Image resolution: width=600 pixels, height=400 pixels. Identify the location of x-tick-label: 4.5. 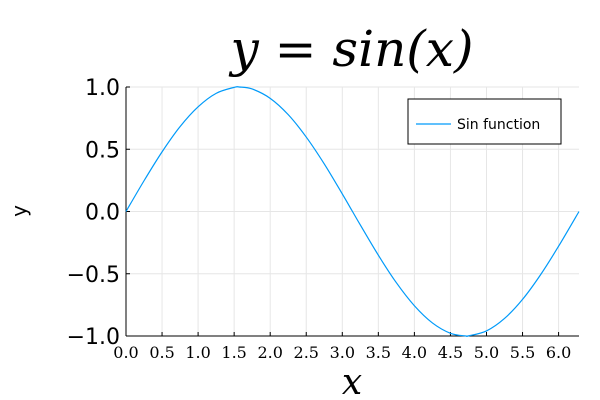
(450, 352).